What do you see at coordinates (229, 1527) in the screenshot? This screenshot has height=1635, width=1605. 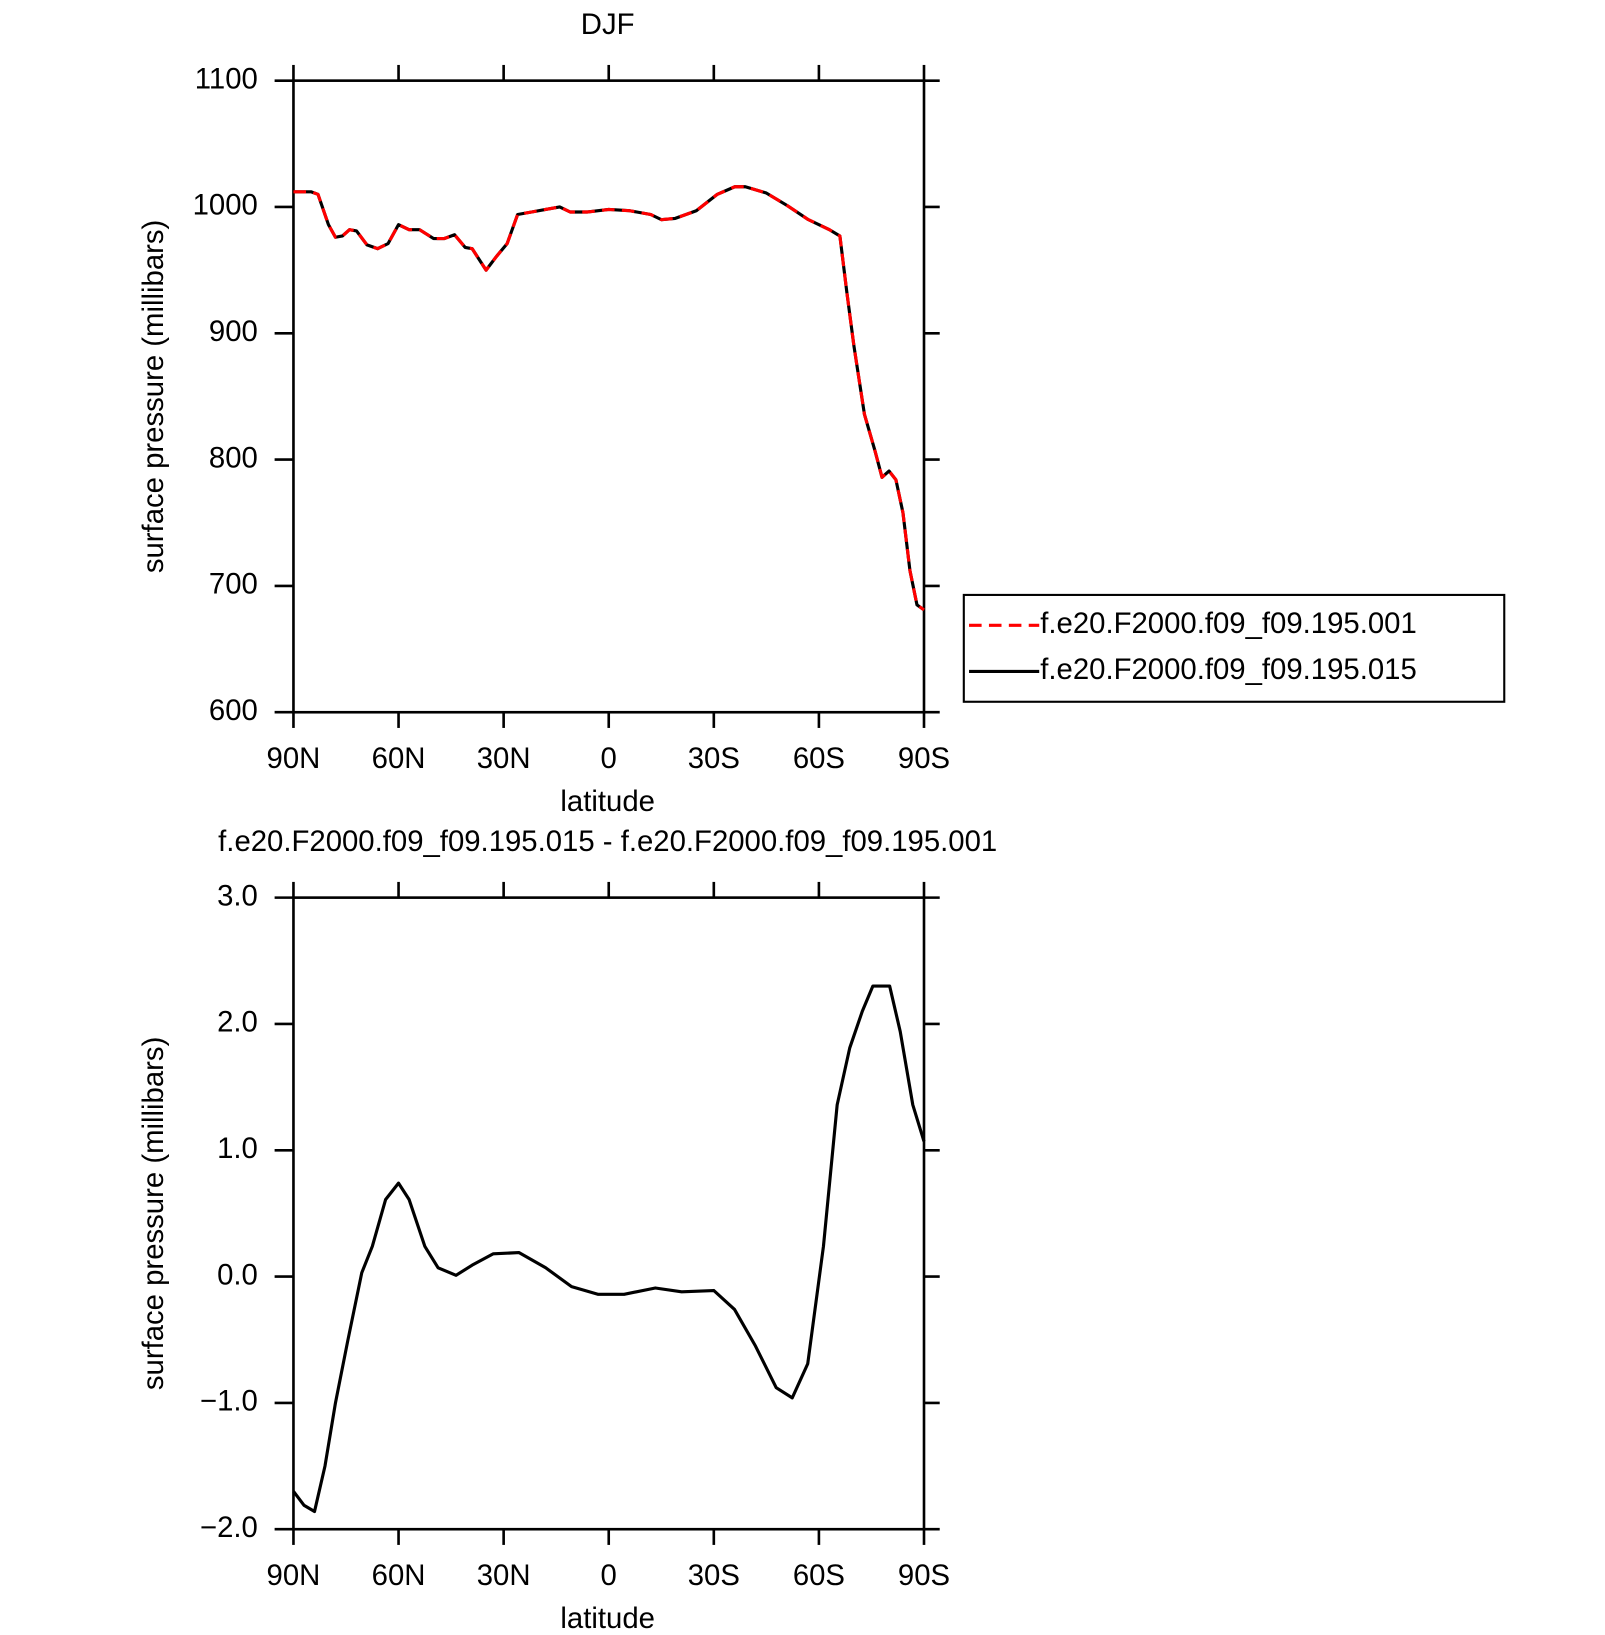 I see `y-tick-label: −2.0` at bounding box center [229, 1527].